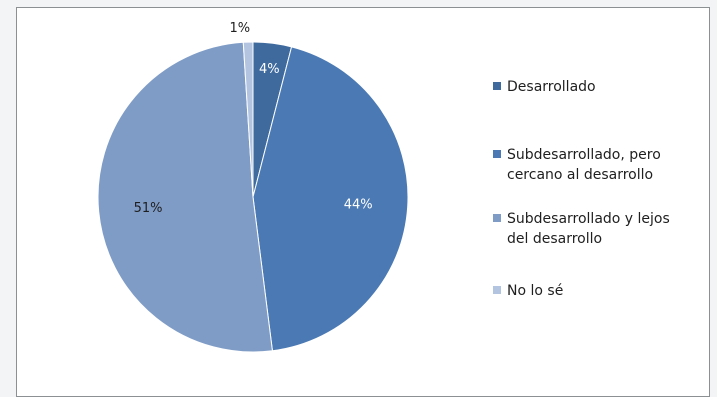  Describe the element at coordinates (239, 28) in the screenshot. I see `data-label-no-lo-se: 1%` at that location.